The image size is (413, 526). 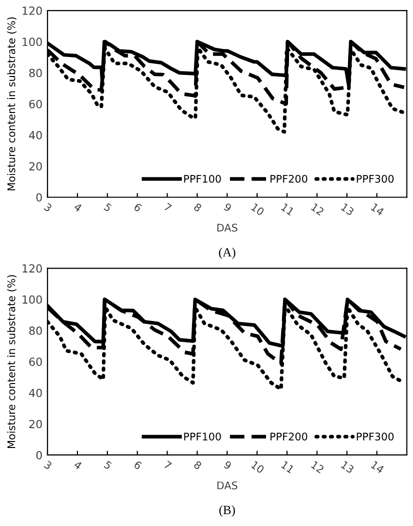 I want to click on text: (A), so click(x=227, y=254).